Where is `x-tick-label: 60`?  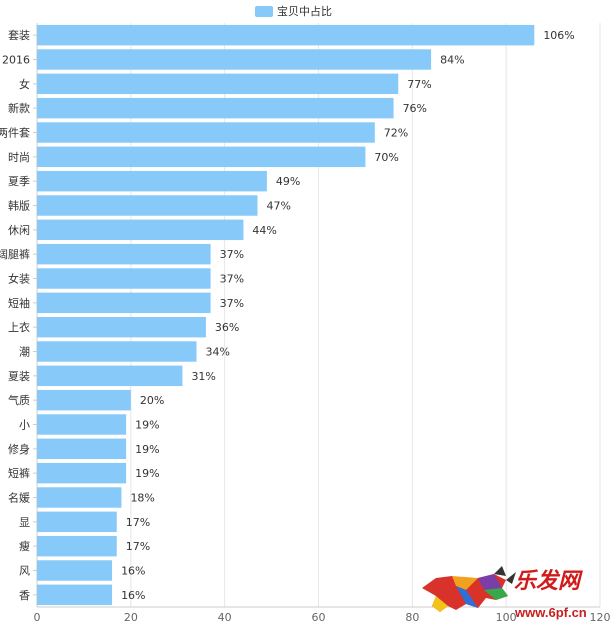
x-tick-label: 60 is located at coordinates (319, 617).